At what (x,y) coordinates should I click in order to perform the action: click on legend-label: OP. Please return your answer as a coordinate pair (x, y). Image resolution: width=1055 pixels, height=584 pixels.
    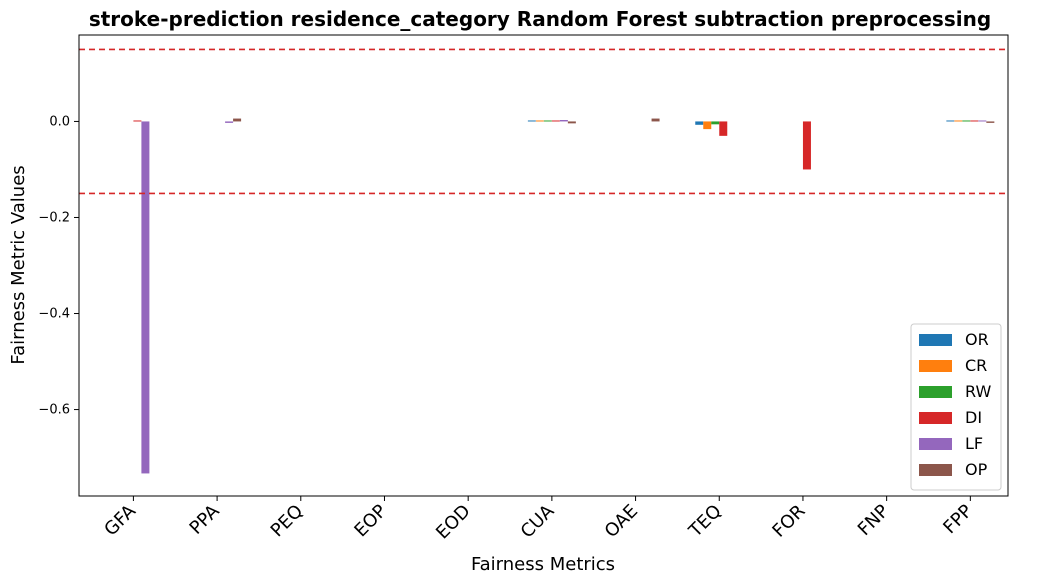
    Looking at the image, I should click on (976, 469).